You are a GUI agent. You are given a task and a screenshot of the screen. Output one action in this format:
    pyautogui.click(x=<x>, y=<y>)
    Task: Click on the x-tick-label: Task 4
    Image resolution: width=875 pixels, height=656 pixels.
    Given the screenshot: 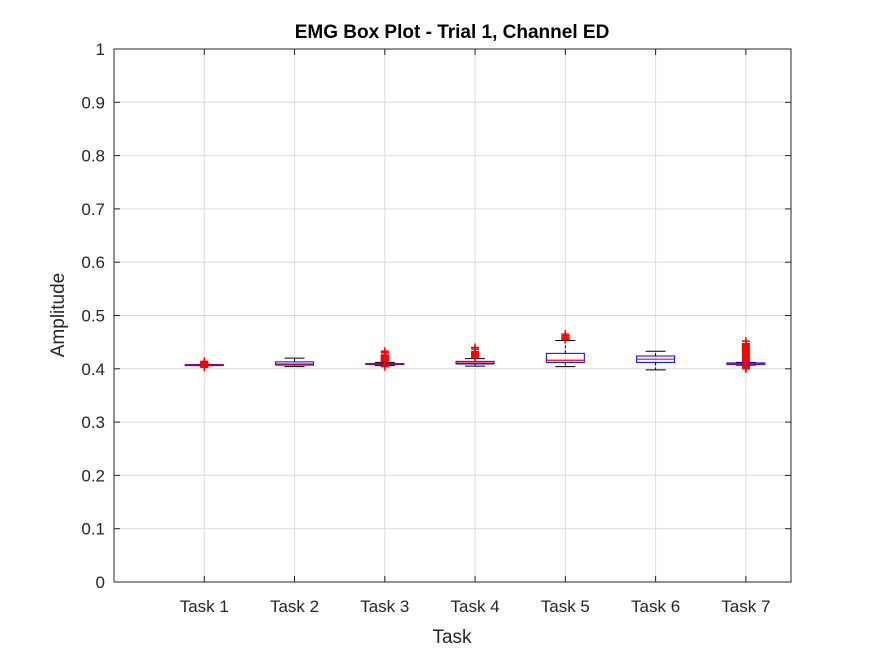 What is the action you would take?
    pyautogui.click(x=474, y=606)
    